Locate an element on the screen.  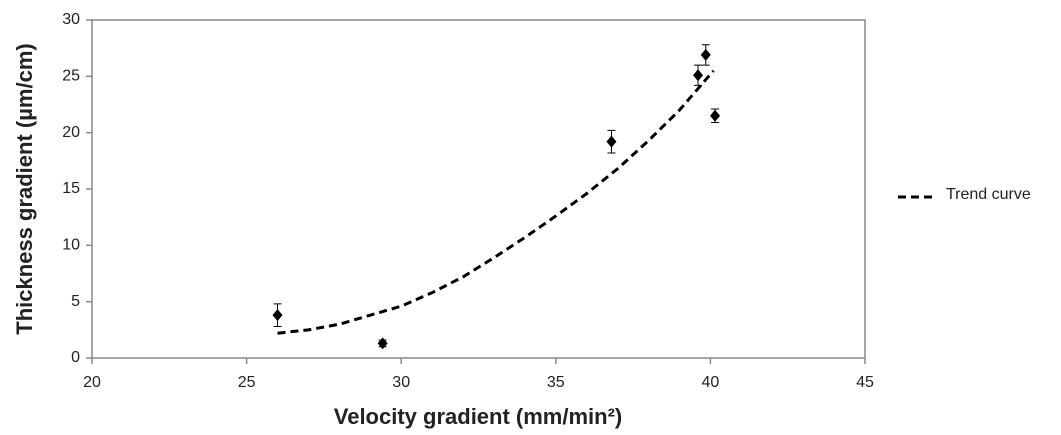
x-tick-label: 40 is located at coordinates (711, 382).